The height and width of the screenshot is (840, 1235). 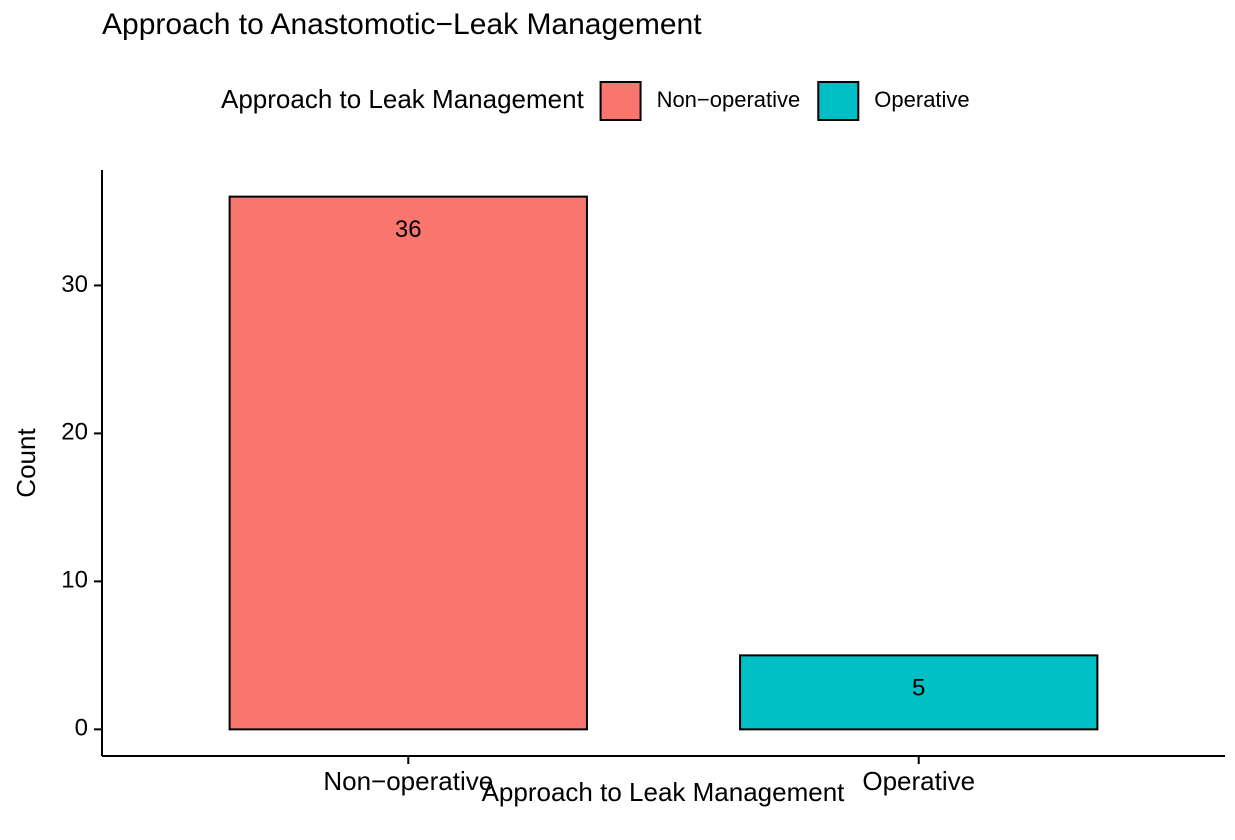 What do you see at coordinates (403, 99) in the screenshot?
I see `legend-title: Approach to Leak Management` at bounding box center [403, 99].